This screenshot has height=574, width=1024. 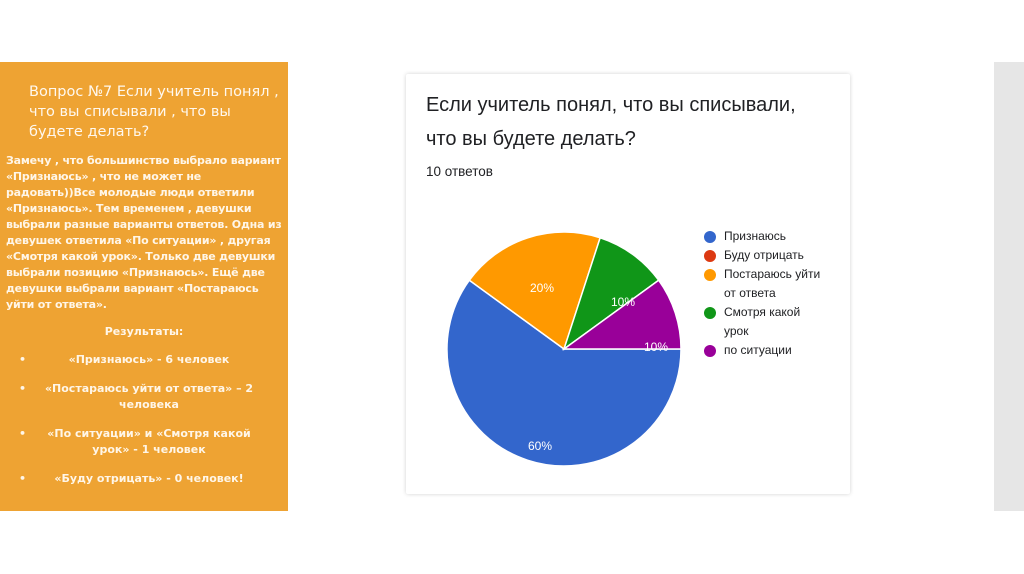 I want to click on legend-item: Смотря какой урок, so click(x=764, y=322).